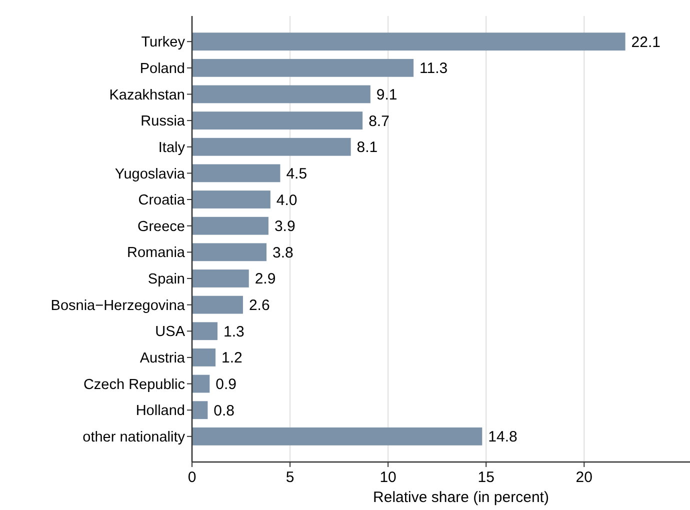 This screenshot has height=510, width=690. I want to click on y-tick-label: Kazakhstan, so click(147, 95).